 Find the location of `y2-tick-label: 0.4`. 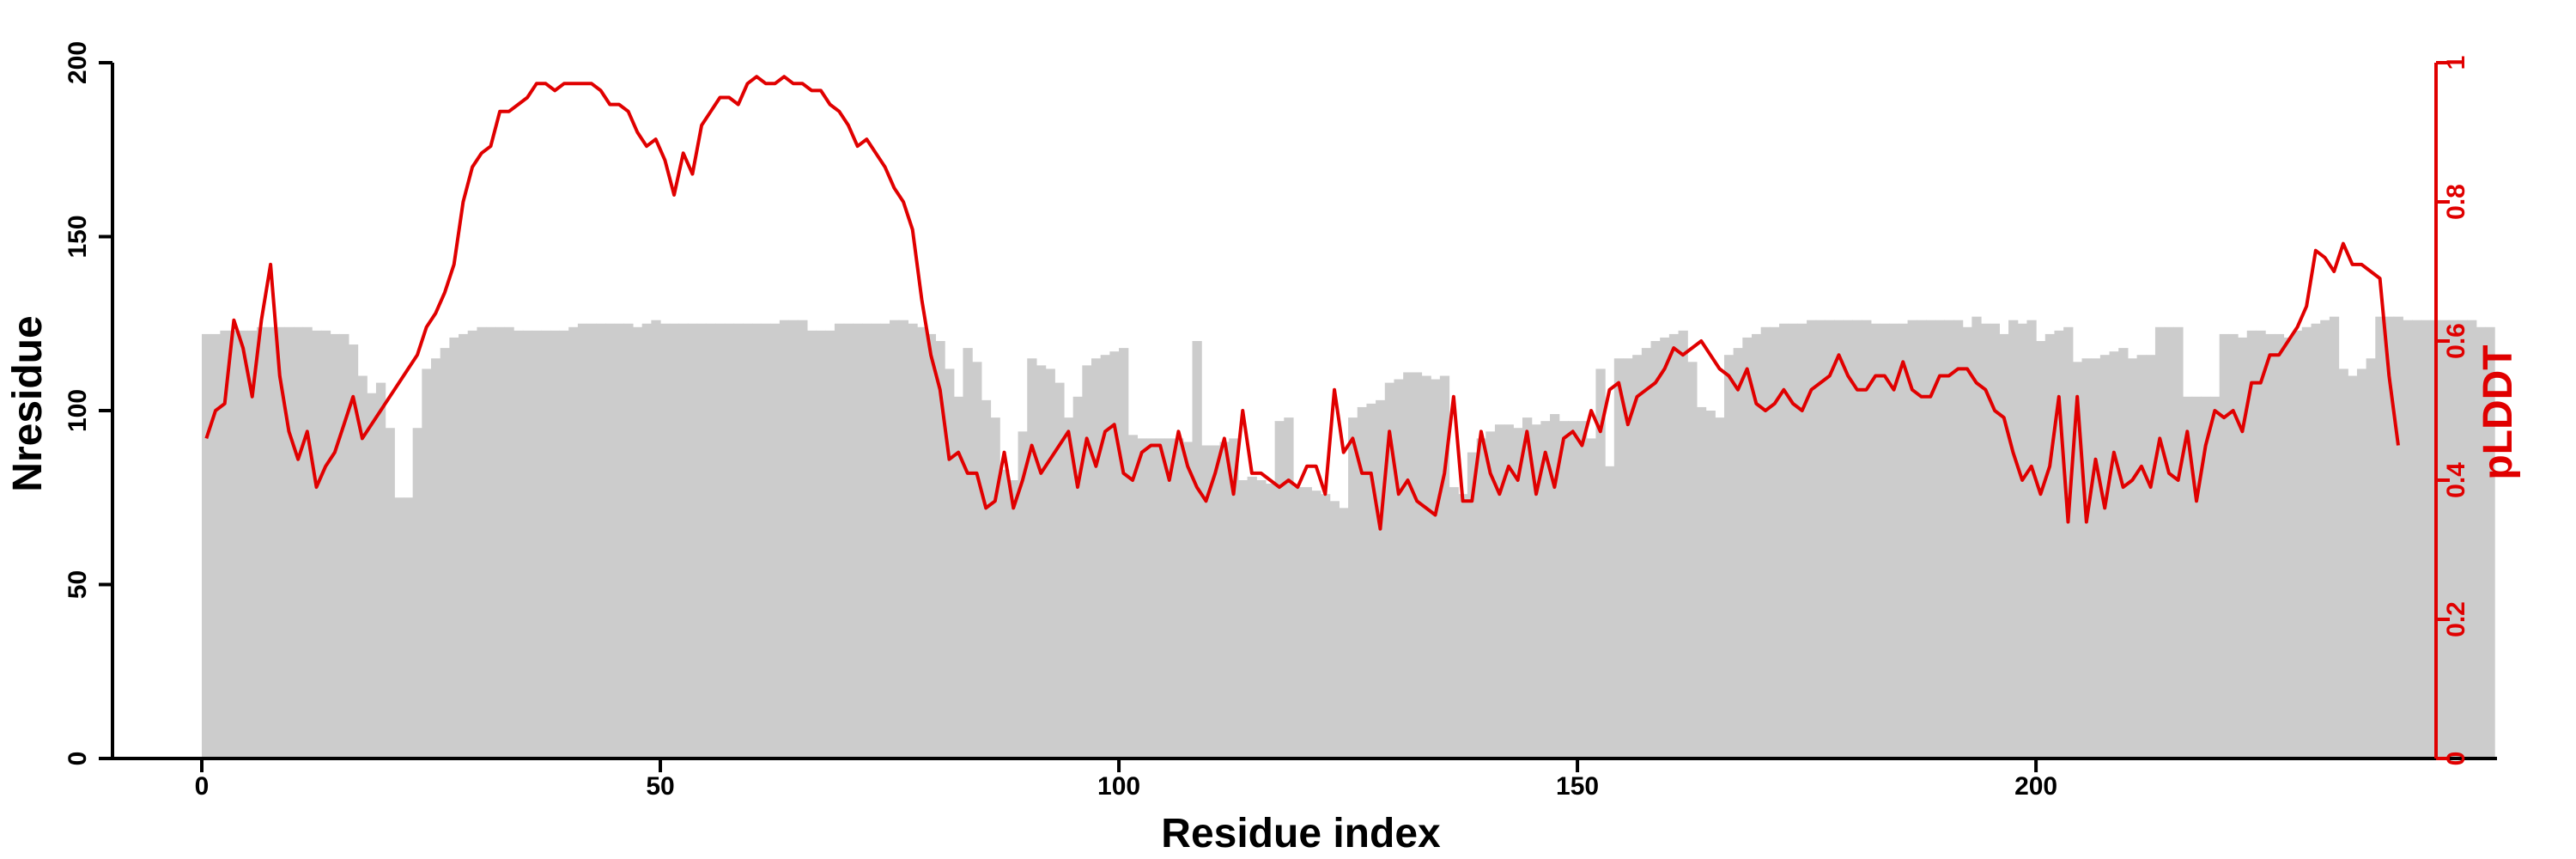

y2-tick-label: 0.4 is located at coordinates (2456, 480).